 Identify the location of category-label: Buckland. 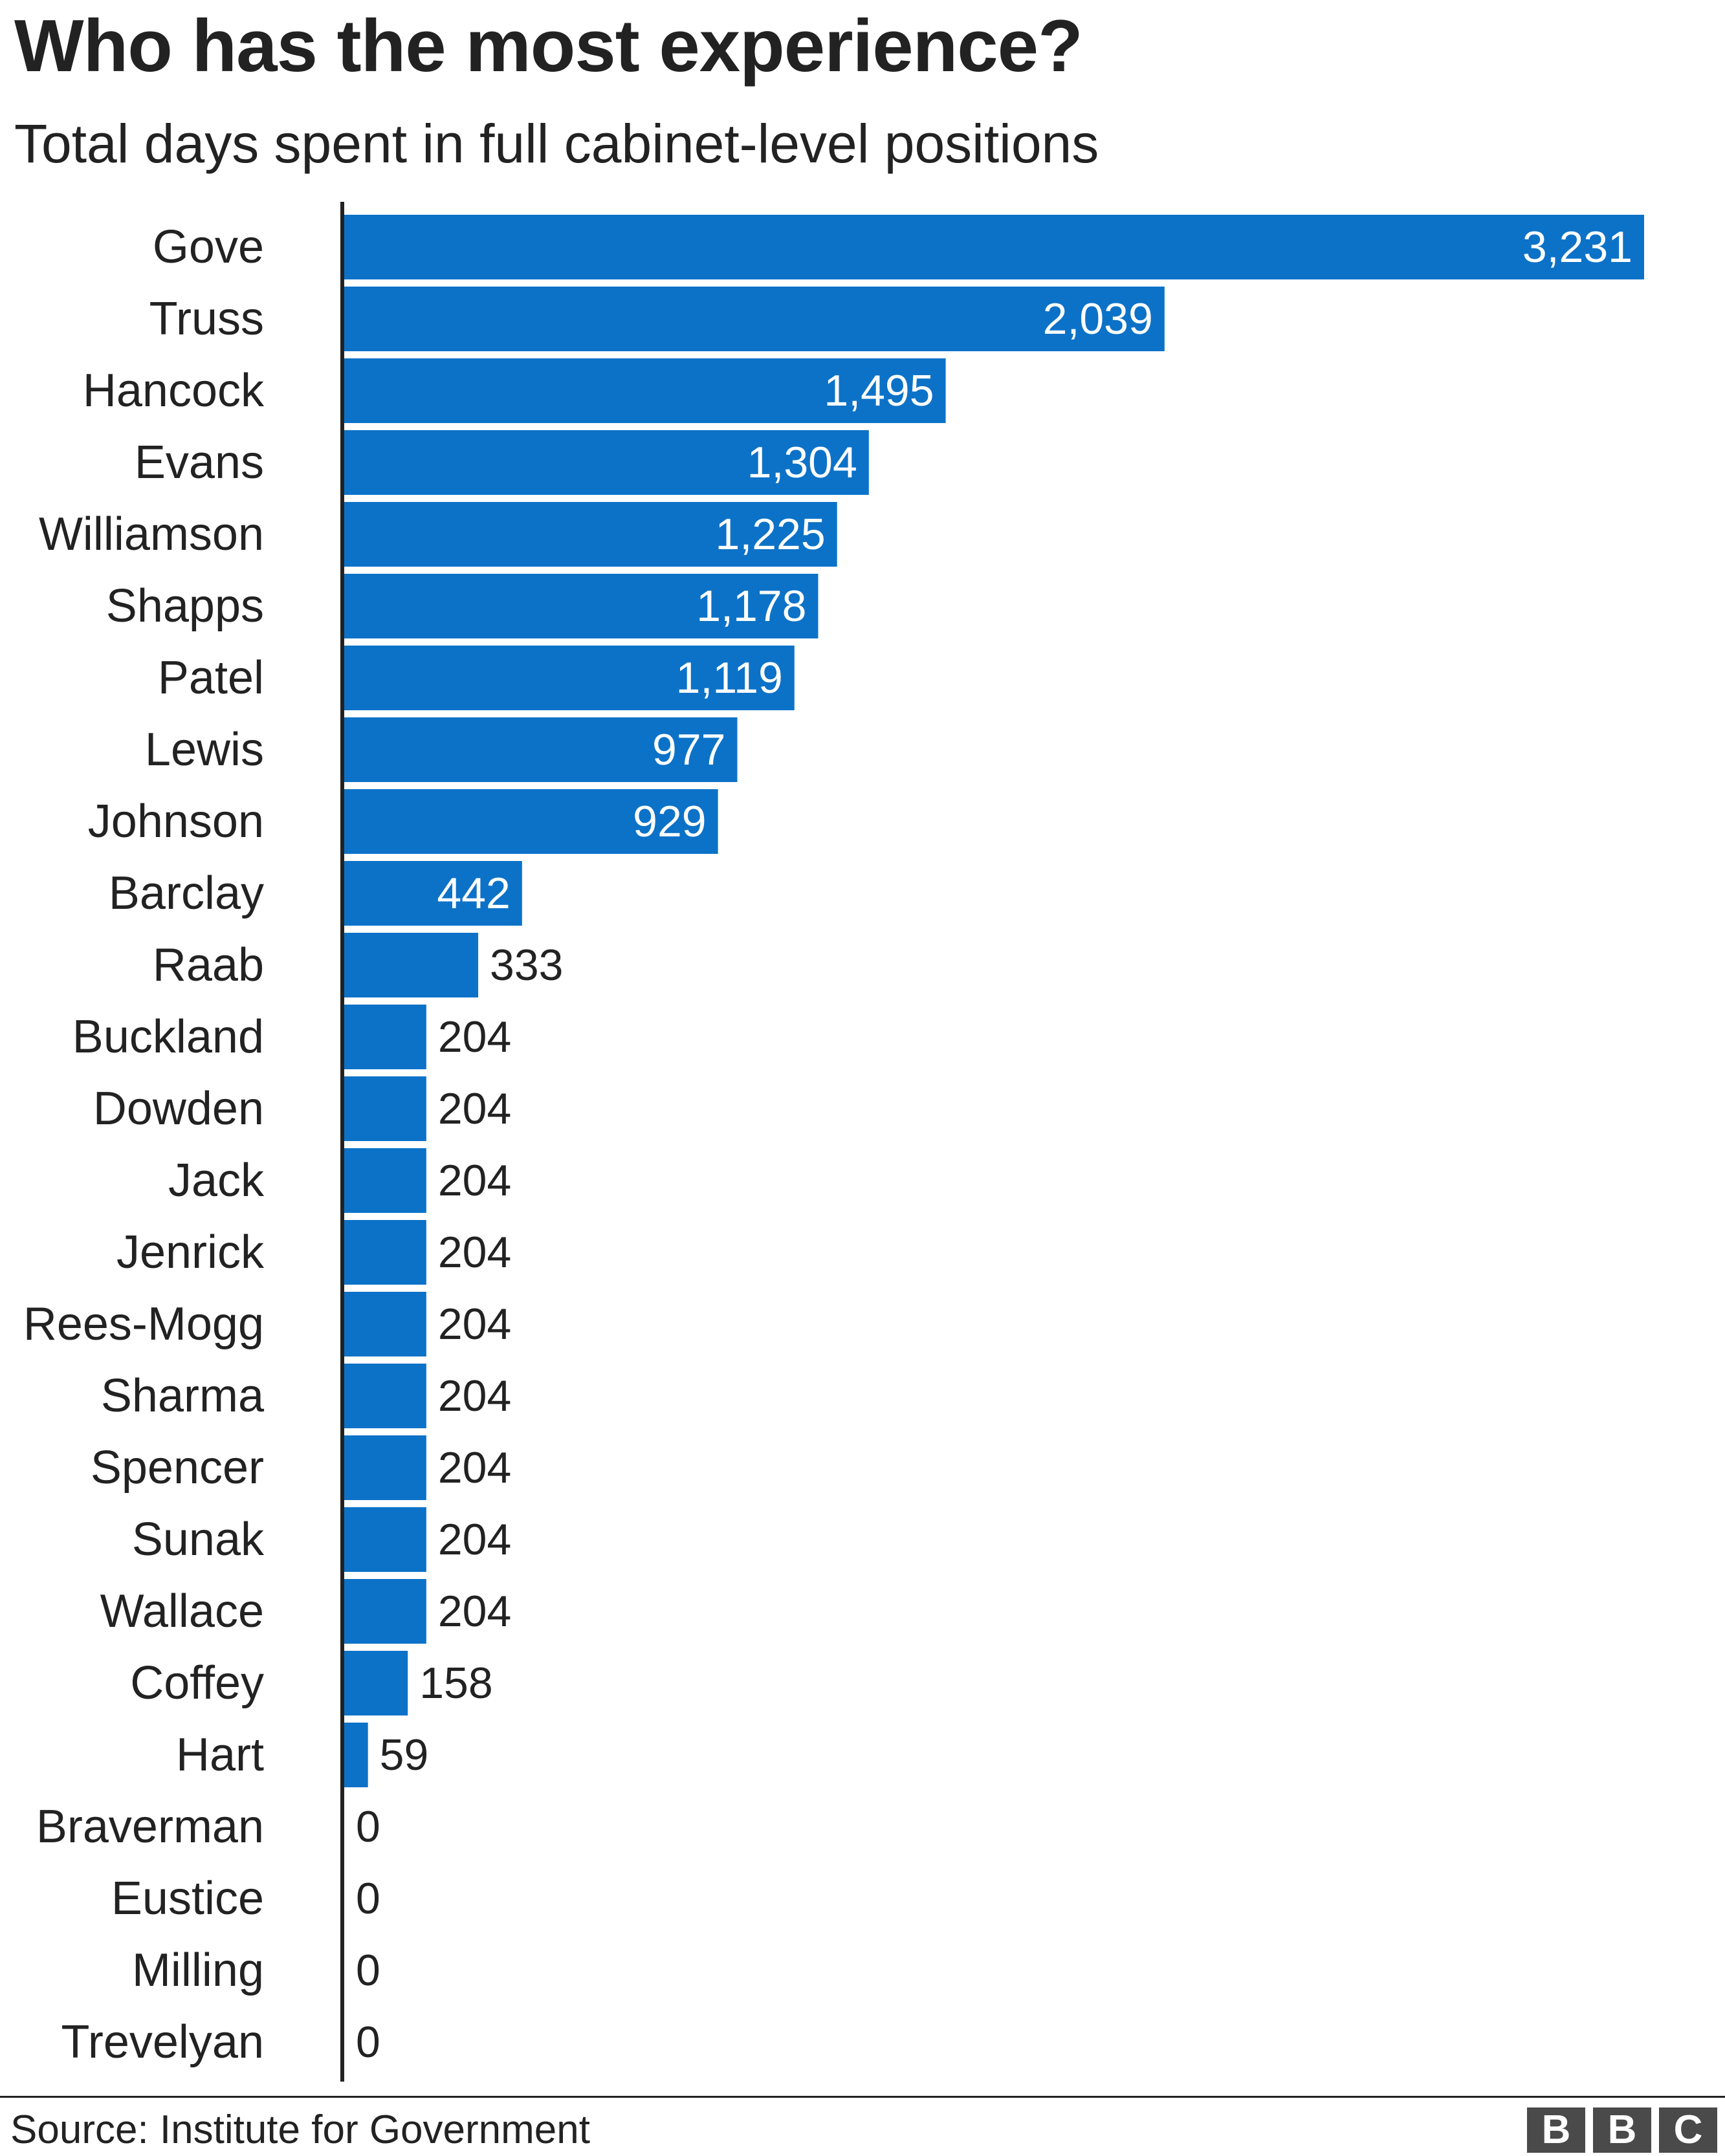
(168, 1037).